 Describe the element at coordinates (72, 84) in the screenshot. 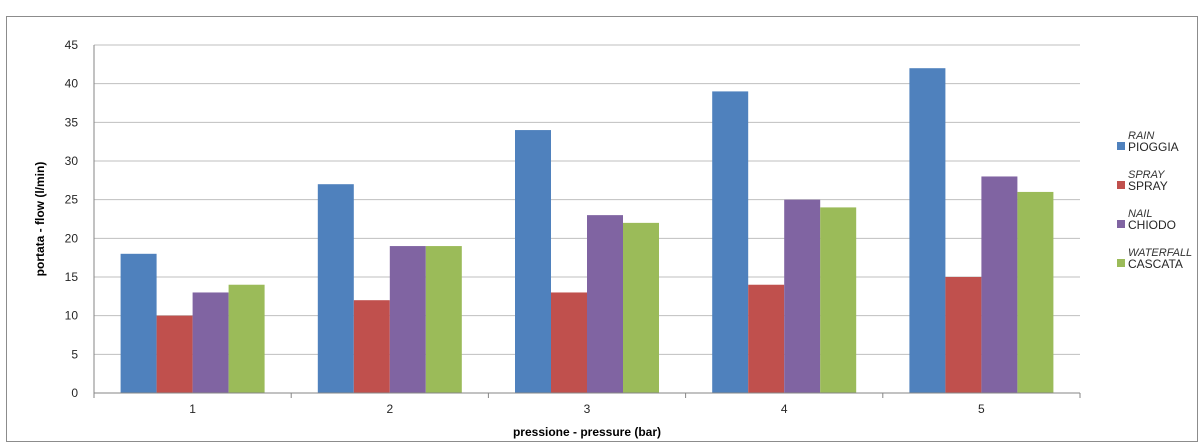

I see `y-tick-label: 40` at that location.